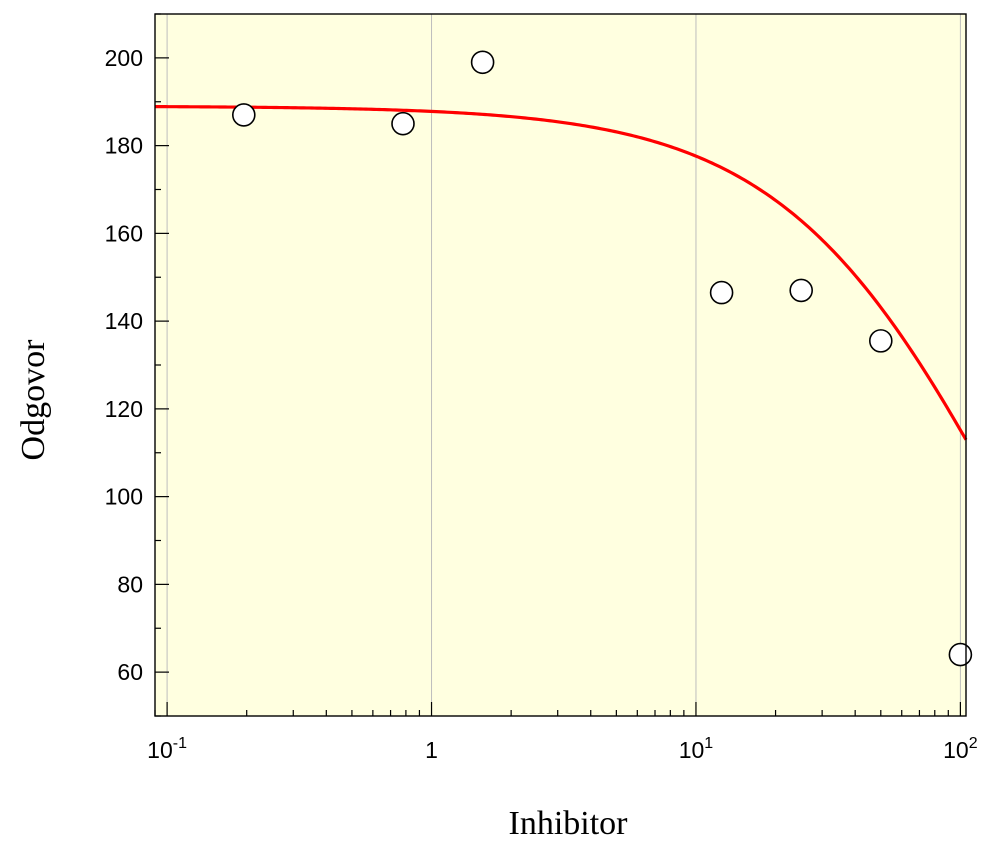  What do you see at coordinates (124, 146) in the screenshot?
I see `y-tick-label: 180` at bounding box center [124, 146].